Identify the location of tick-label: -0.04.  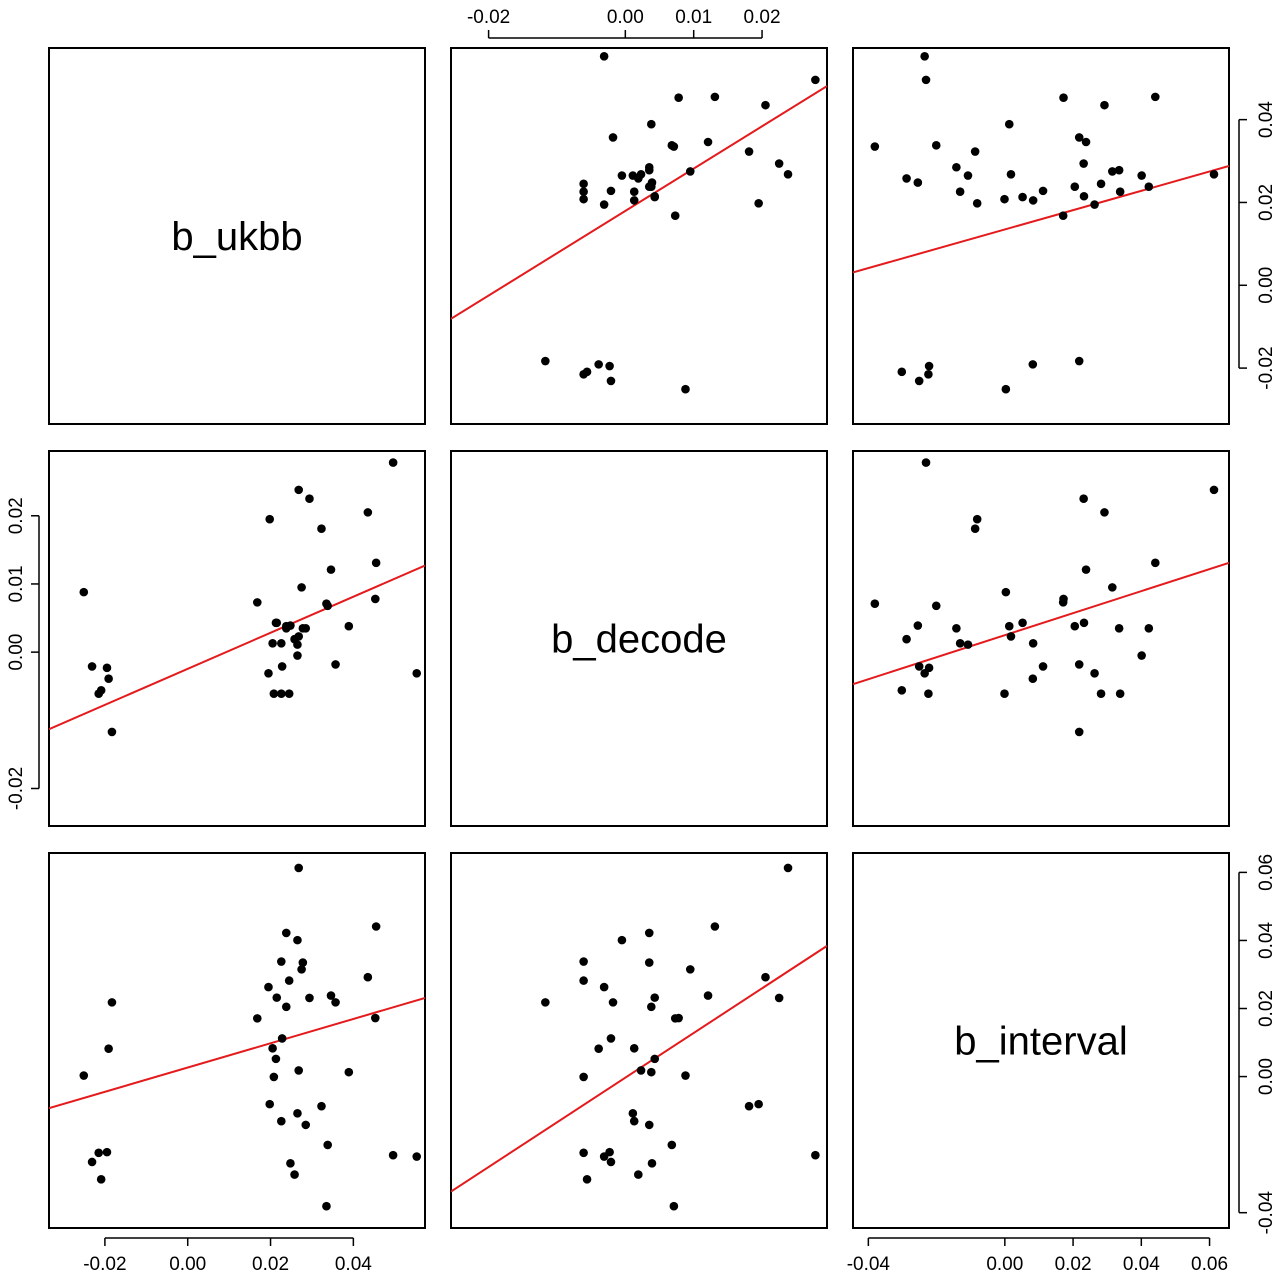
(869, 1264).